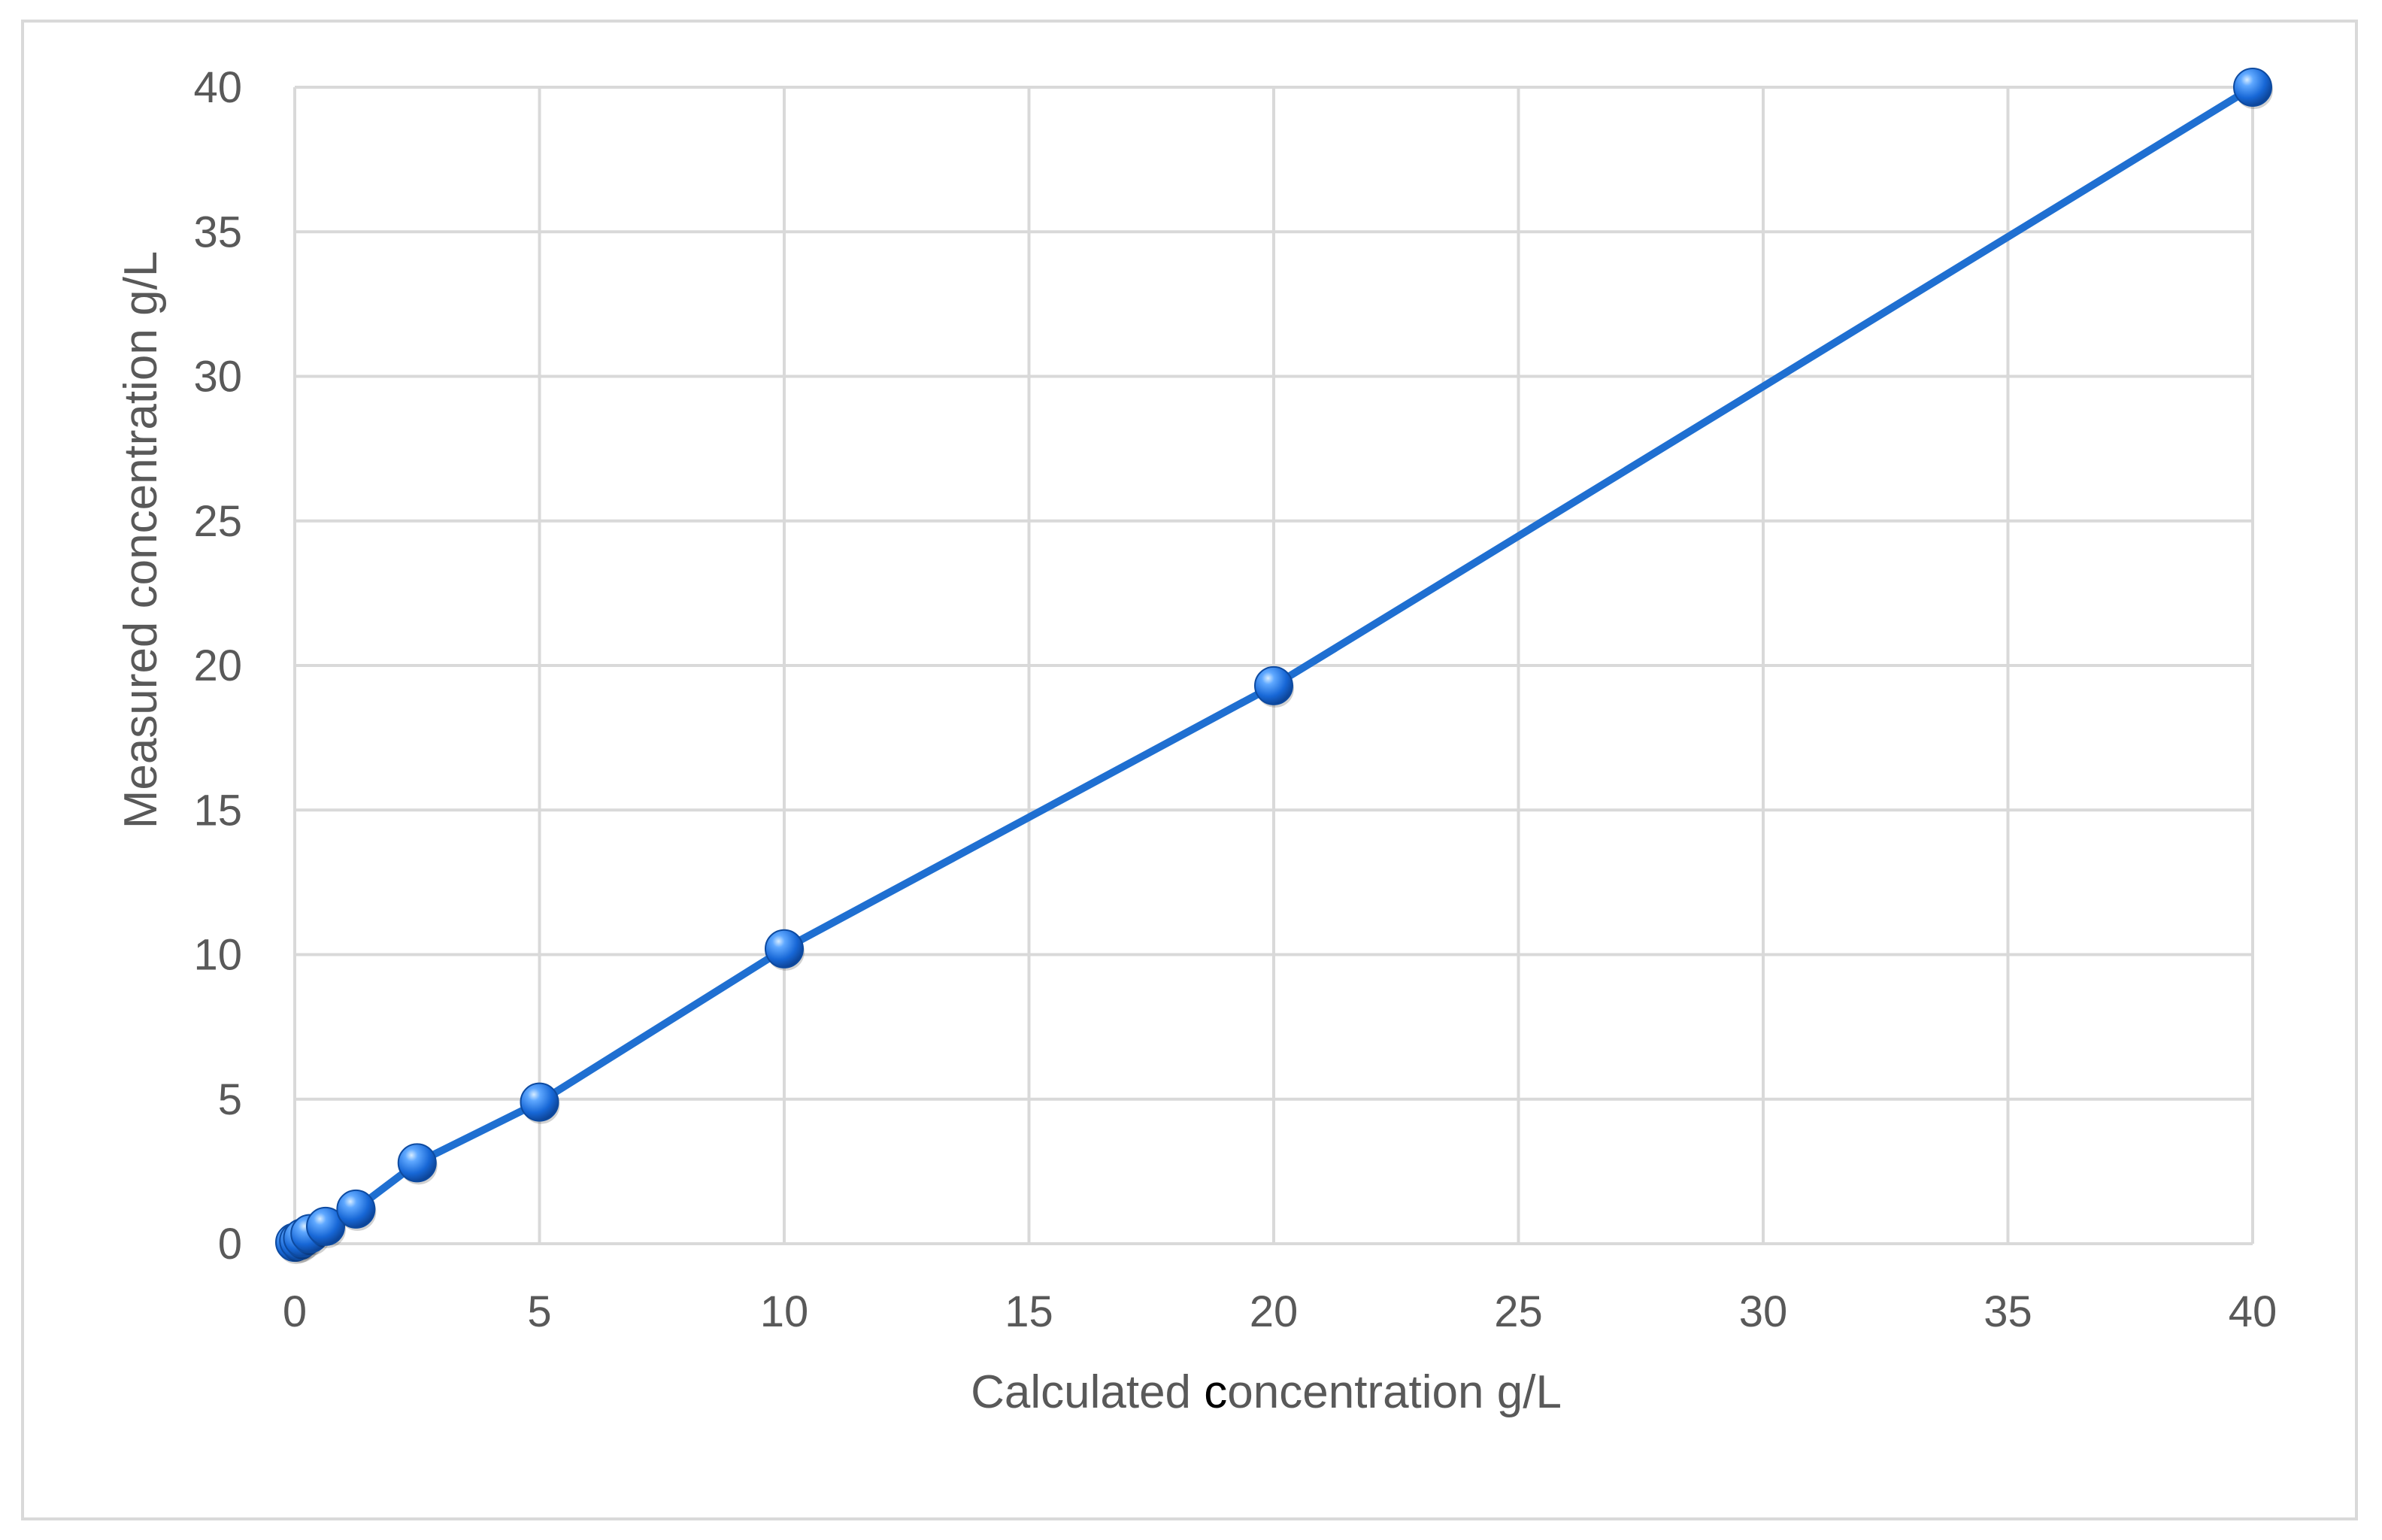 The image size is (2382, 1540). I want to click on y-tick-label-30: 30, so click(217, 377).